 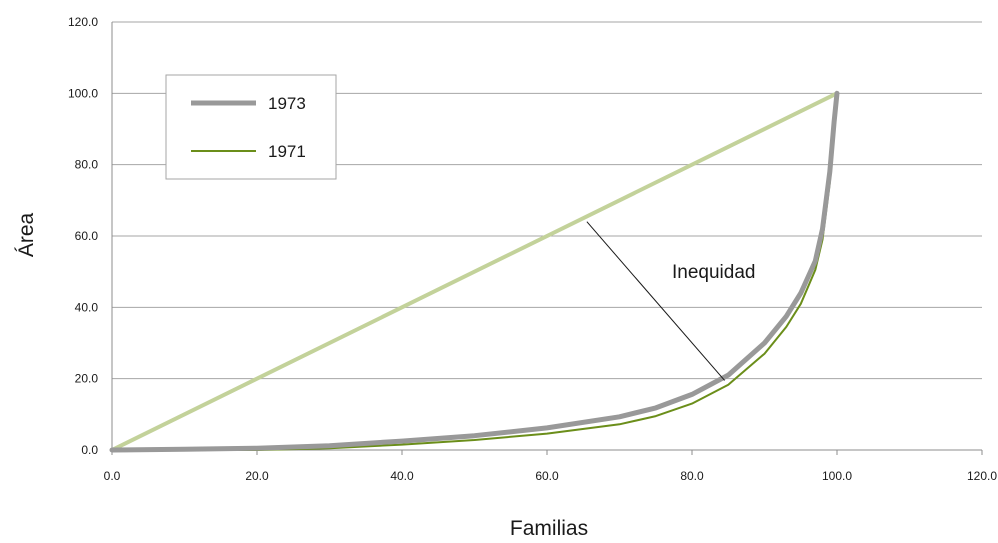 What do you see at coordinates (83, 93) in the screenshot?
I see `y-tick-label: 100.0` at bounding box center [83, 93].